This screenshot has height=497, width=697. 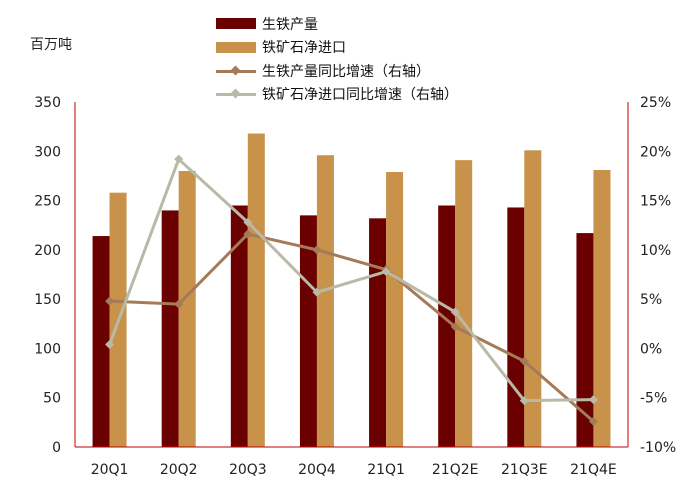 What do you see at coordinates (655, 251) in the screenshot?
I see `right-y-tick-label: 10%` at bounding box center [655, 251].